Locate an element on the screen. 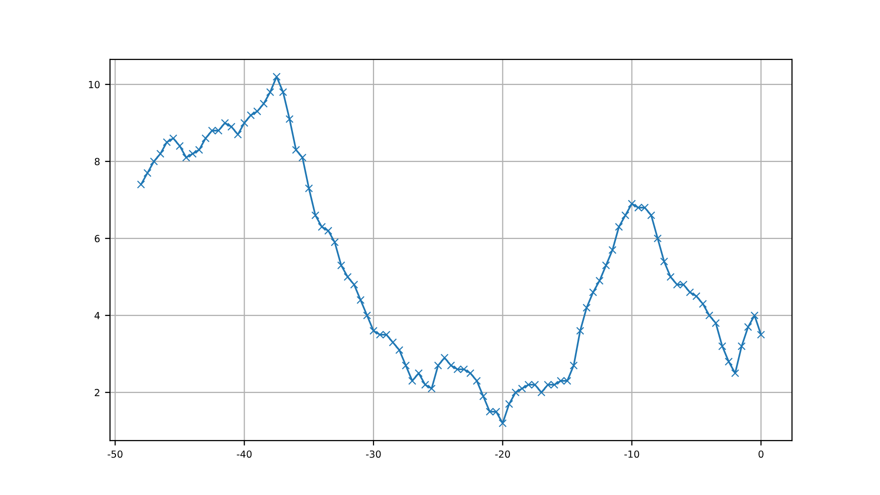 The height and width of the screenshot is (495, 880). x-tick-label: -40 is located at coordinates (244, 454).